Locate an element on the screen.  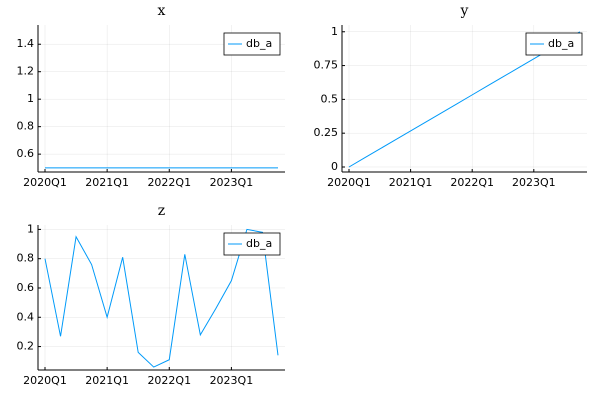
y-tick-label: 0.75 is located at coordinates (326, 65).